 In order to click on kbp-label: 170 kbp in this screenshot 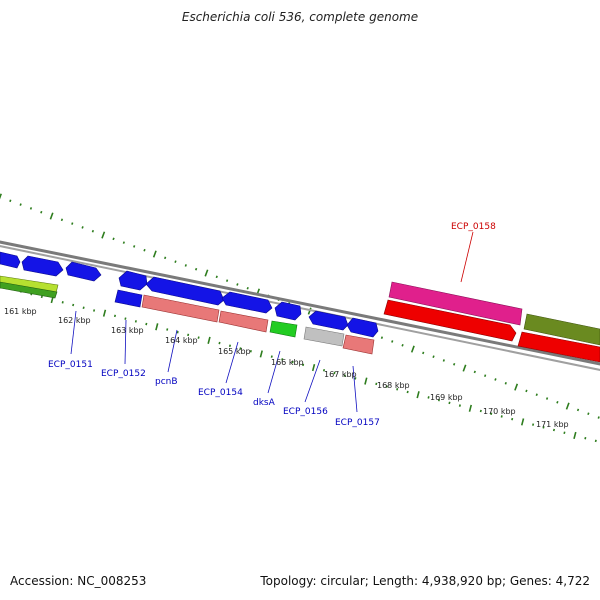, I will do `click(499, 411)`.